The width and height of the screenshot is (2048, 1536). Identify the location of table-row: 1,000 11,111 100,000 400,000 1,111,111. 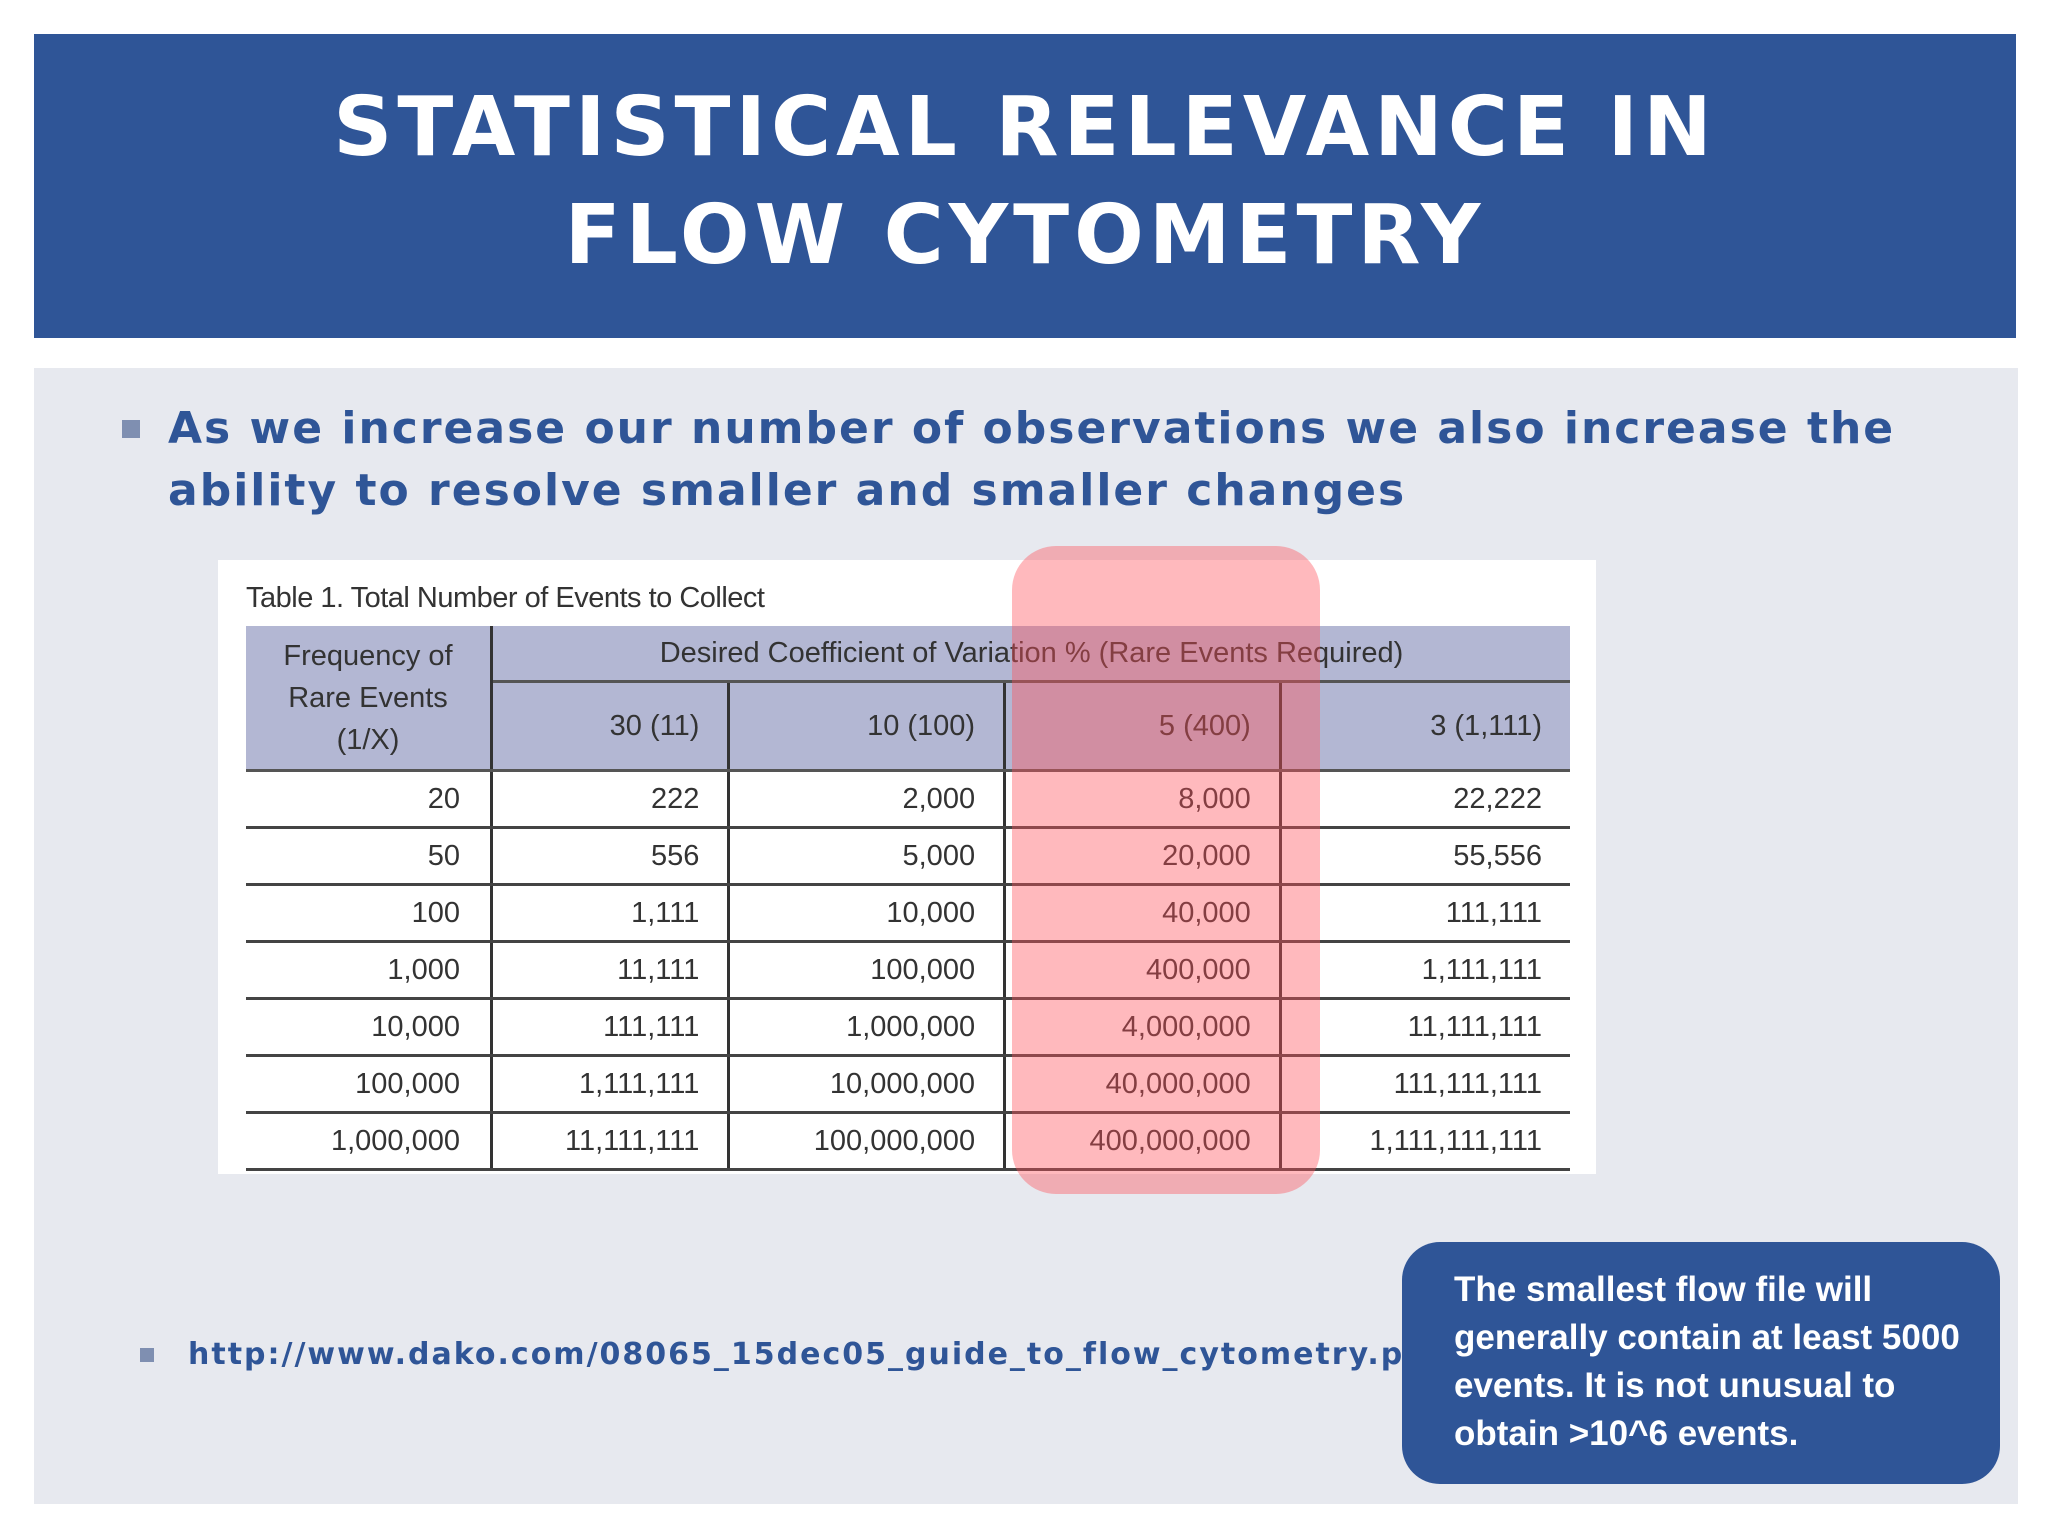
(908, 970).